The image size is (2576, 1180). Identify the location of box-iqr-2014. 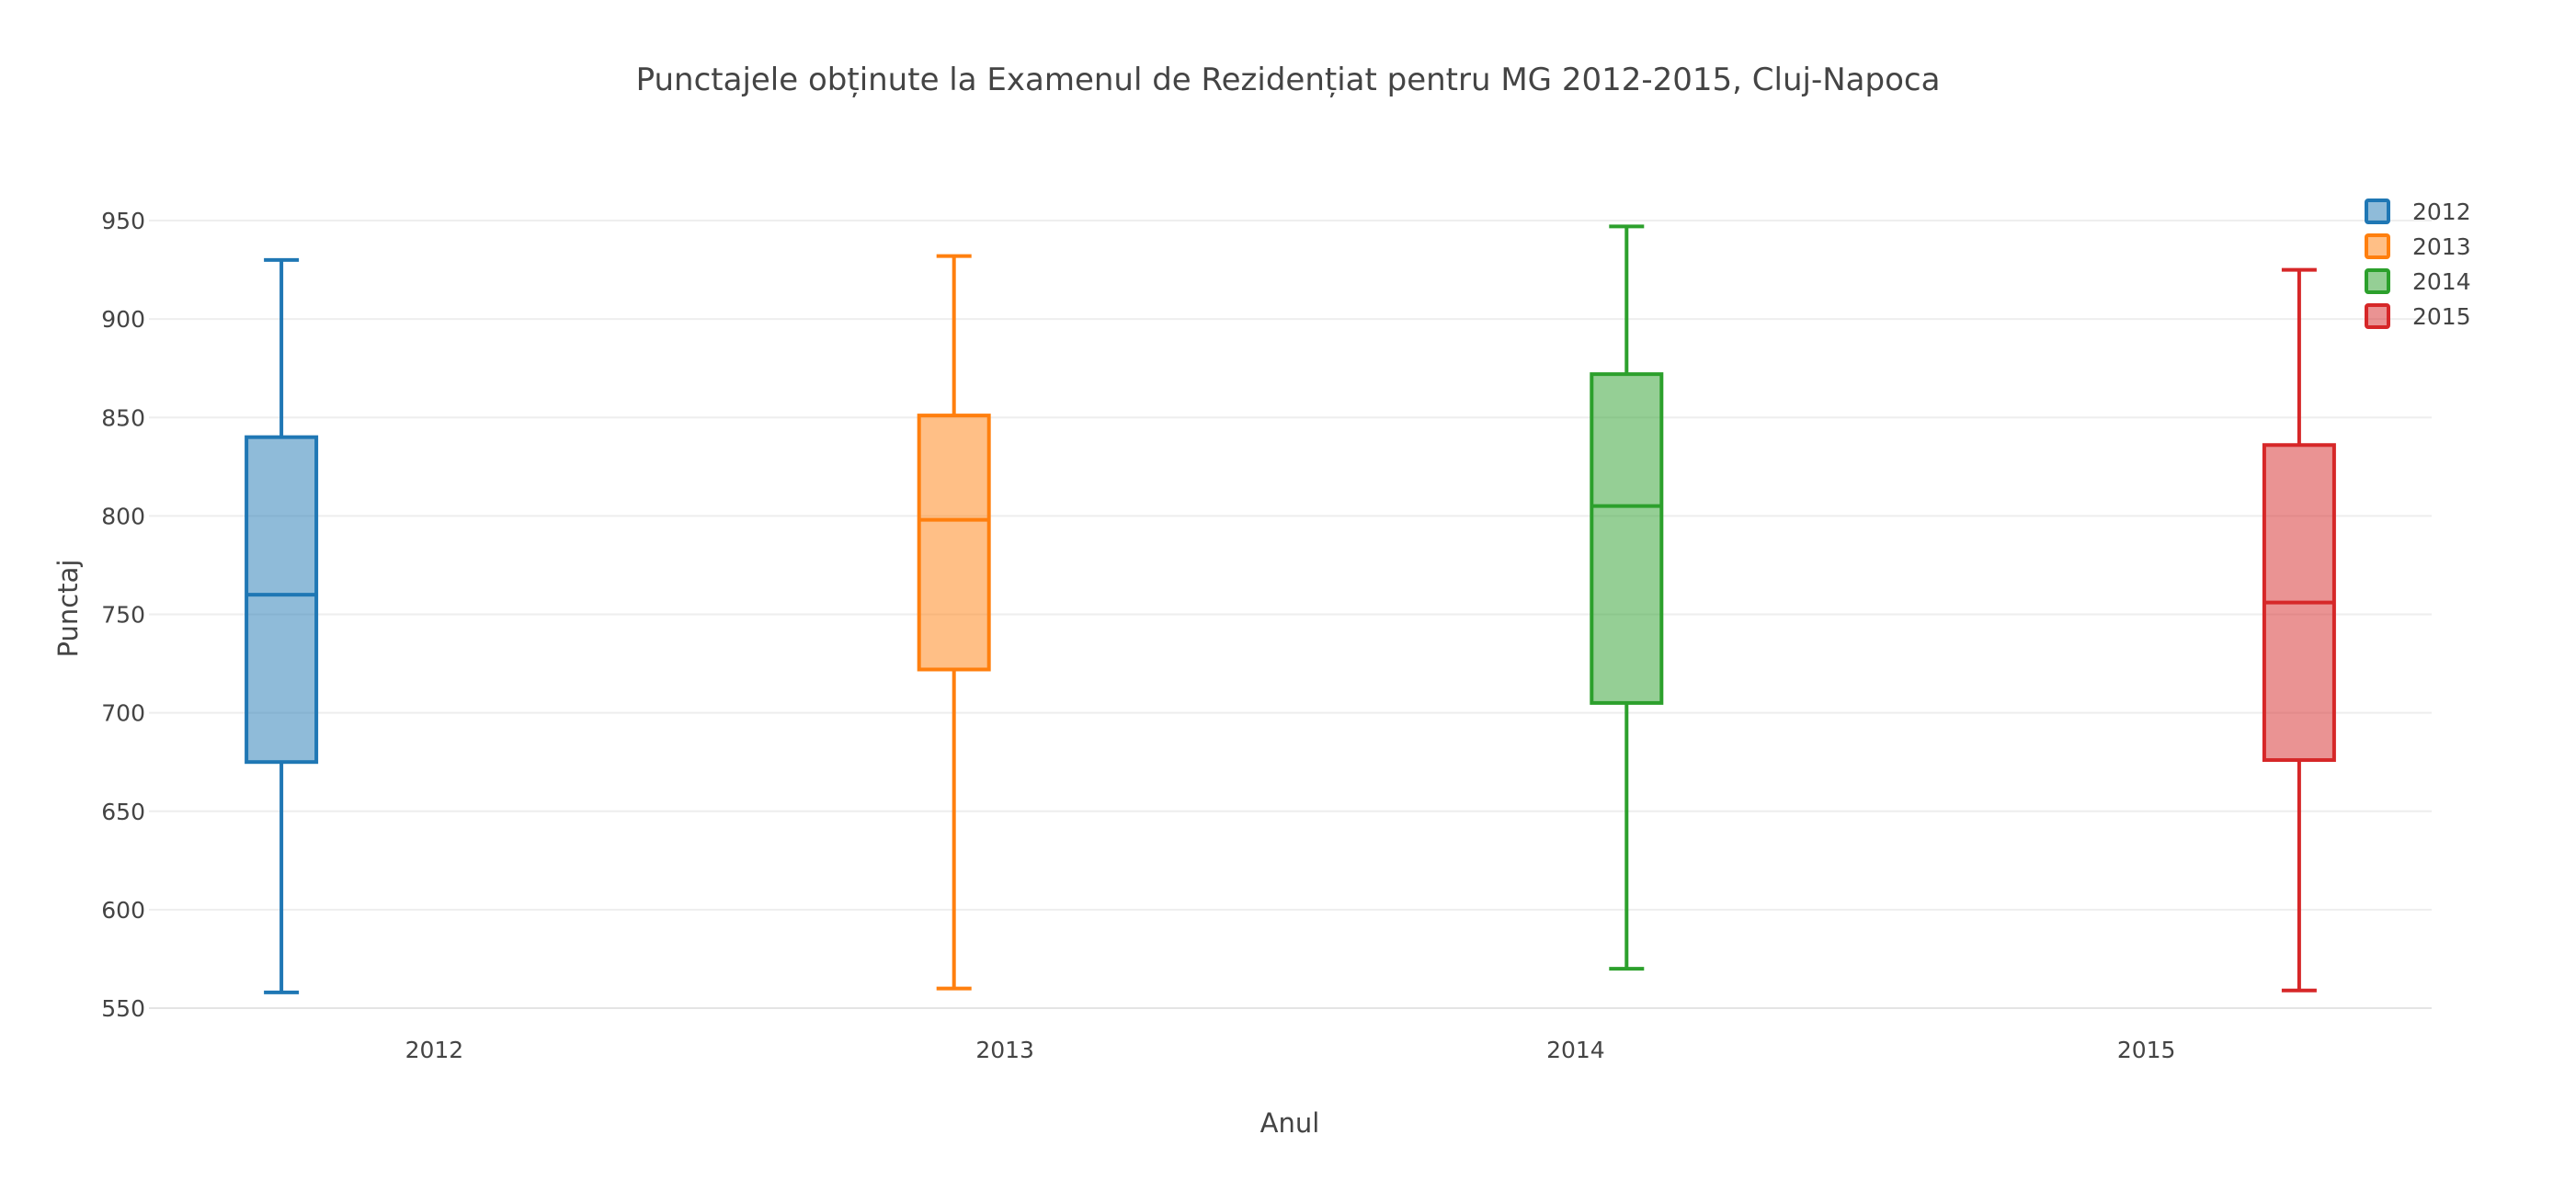
(1627, 538).